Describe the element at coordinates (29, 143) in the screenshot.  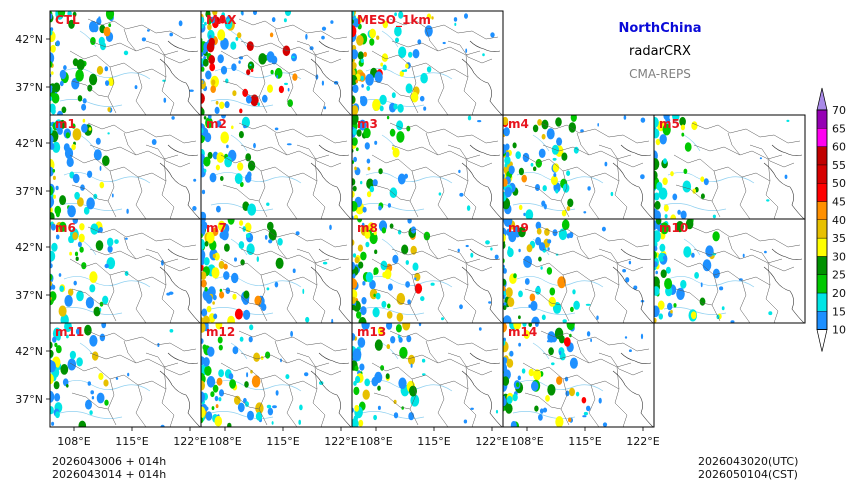
I see `lat-tick-label: 42°N` at that location.